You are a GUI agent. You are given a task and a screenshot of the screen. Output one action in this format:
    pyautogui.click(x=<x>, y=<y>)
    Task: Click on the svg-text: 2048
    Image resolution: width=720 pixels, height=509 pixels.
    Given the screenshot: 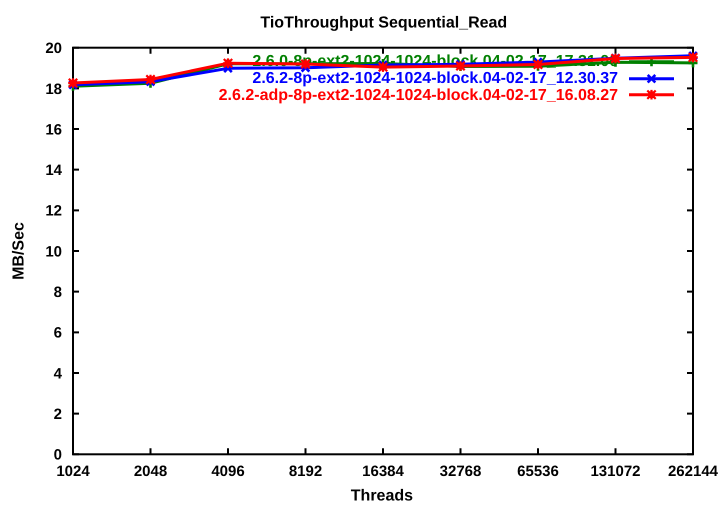 What is the action you would take?
    pyautogui.click(x=150, y=471)
    